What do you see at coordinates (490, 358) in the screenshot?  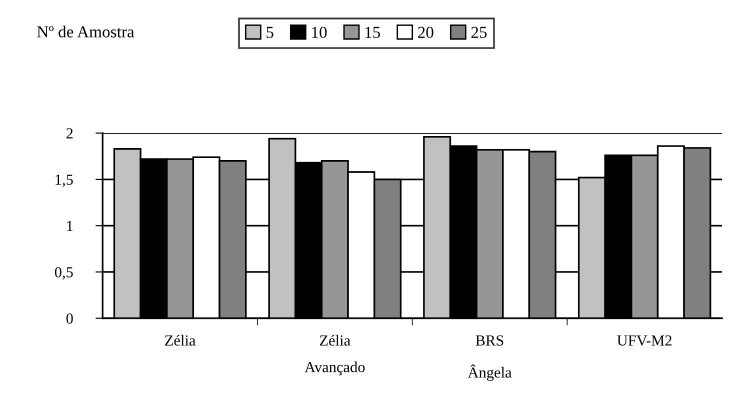 I see `category-label: BRS Ângela` at bounding box center [490, 358].